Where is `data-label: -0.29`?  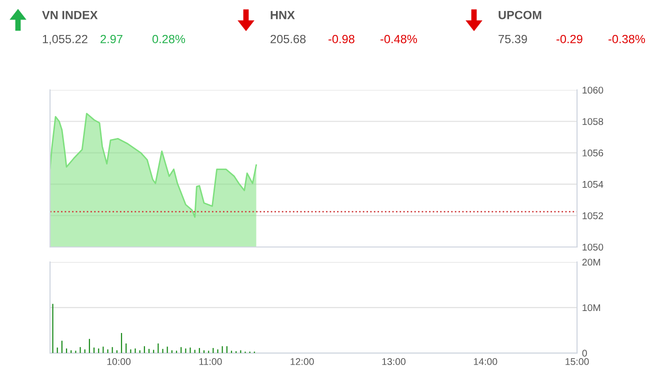 data-label: -0.29 is located at coordinates (569, 39).